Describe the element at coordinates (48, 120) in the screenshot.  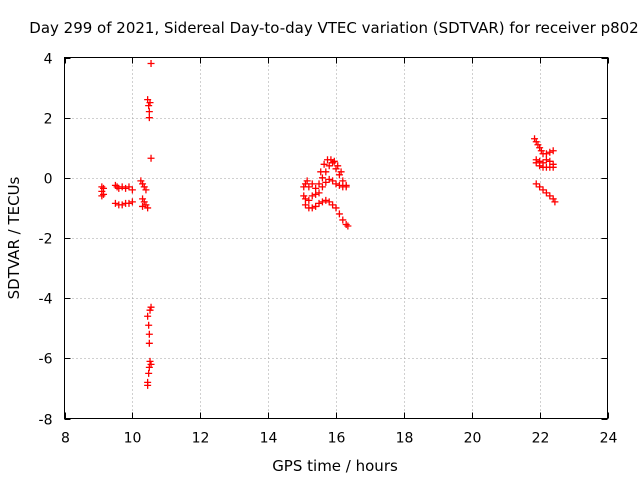
I see `y-tick-label: 2` at that location.